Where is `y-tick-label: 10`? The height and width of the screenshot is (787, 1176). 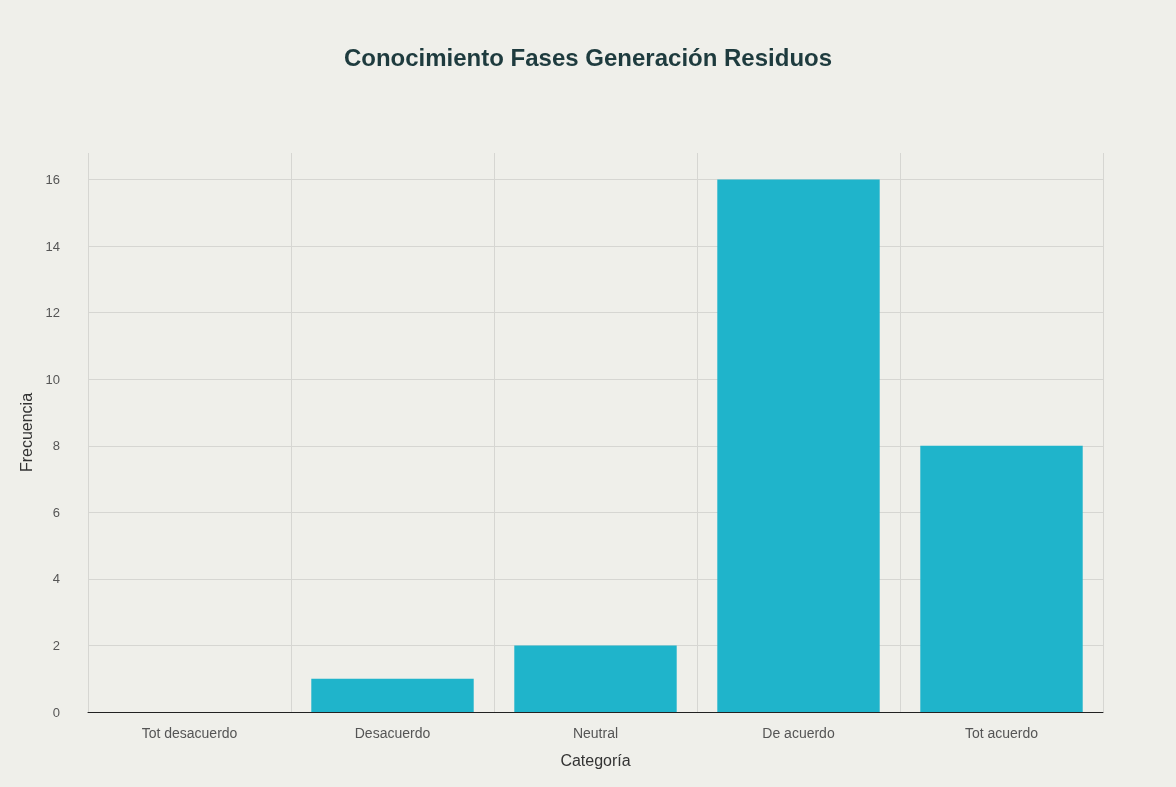
y-tick-label: 10 is located at coordinates (52, 379).